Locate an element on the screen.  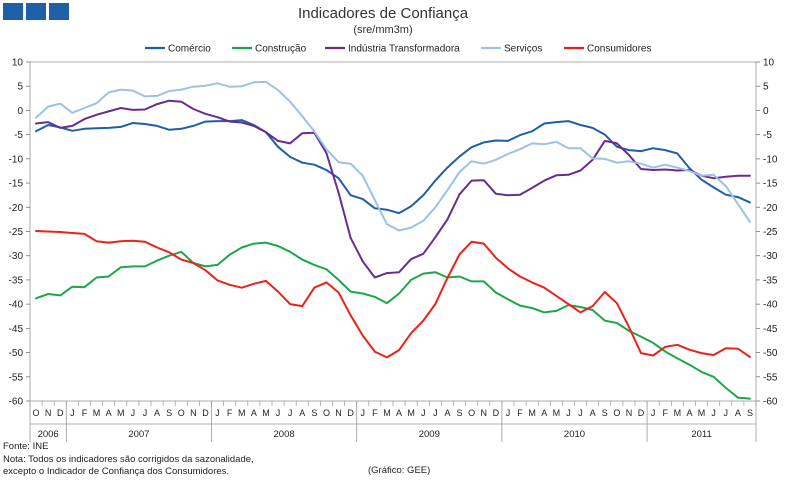
y-tick-label-right: -5 is located at coordinates (767, 135).